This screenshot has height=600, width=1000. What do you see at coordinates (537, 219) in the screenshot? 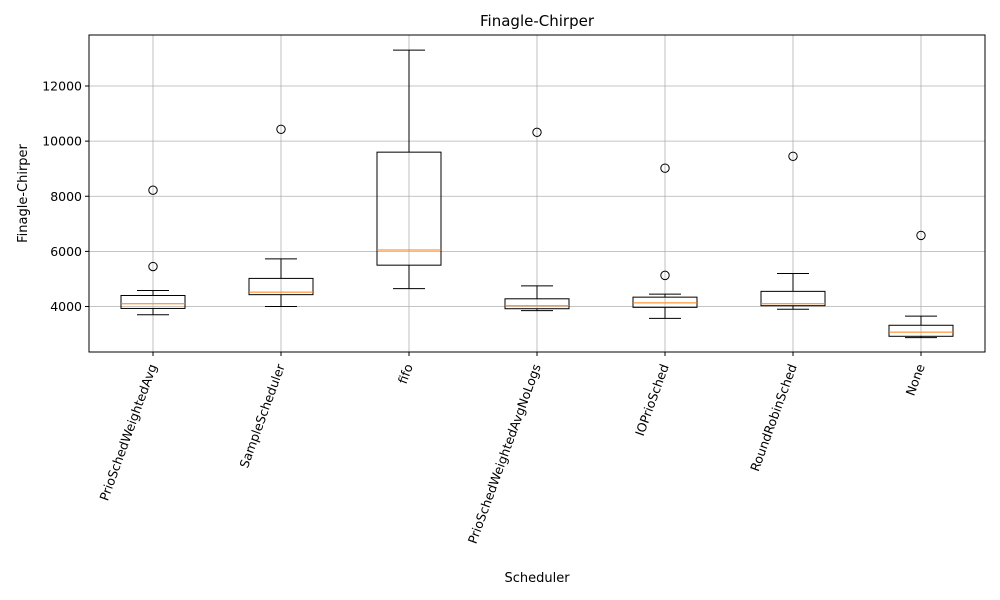
I see `box-PrioSchedWeightedAvgNoLogs` at bounding box center [537, 219].